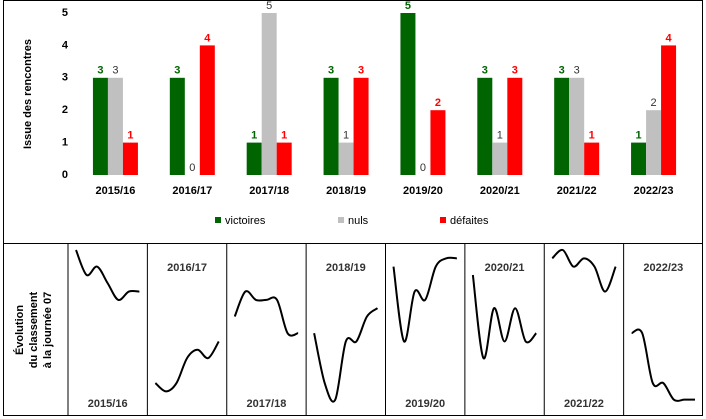 The image size is (706, 419). Describe the element at coordinates (425, 404) in the screenshot. I see `panel-label: 2019/20` at that location.